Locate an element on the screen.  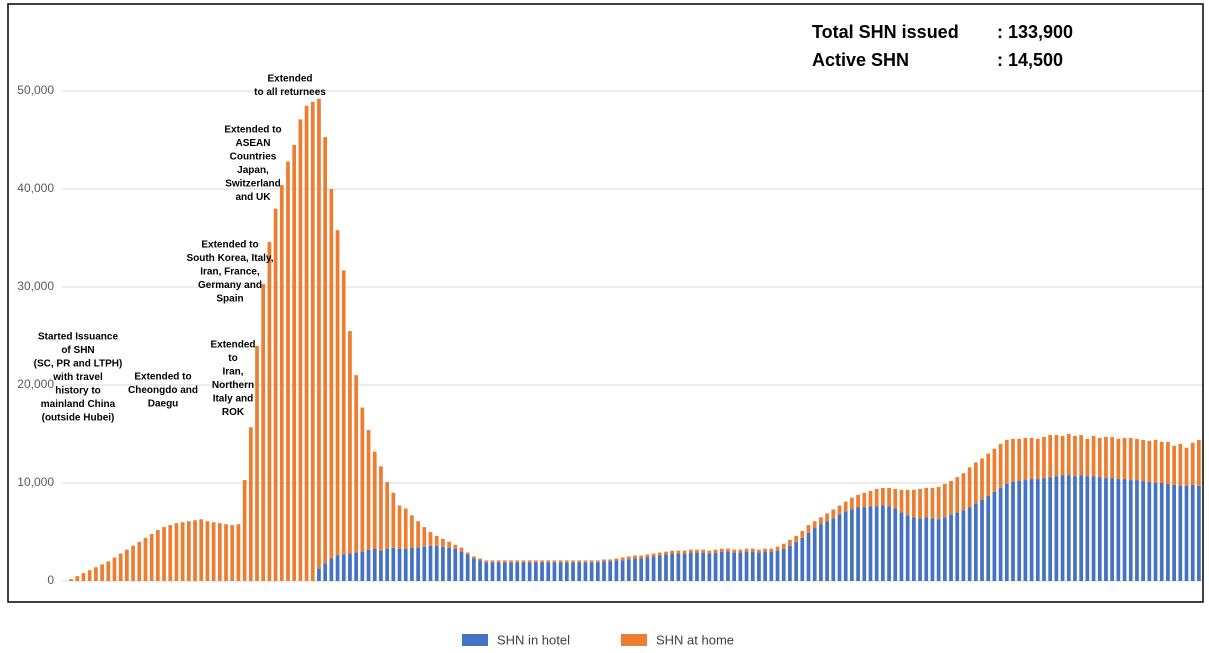
annotation: Iran, France, is located at coordinates (230, 272).